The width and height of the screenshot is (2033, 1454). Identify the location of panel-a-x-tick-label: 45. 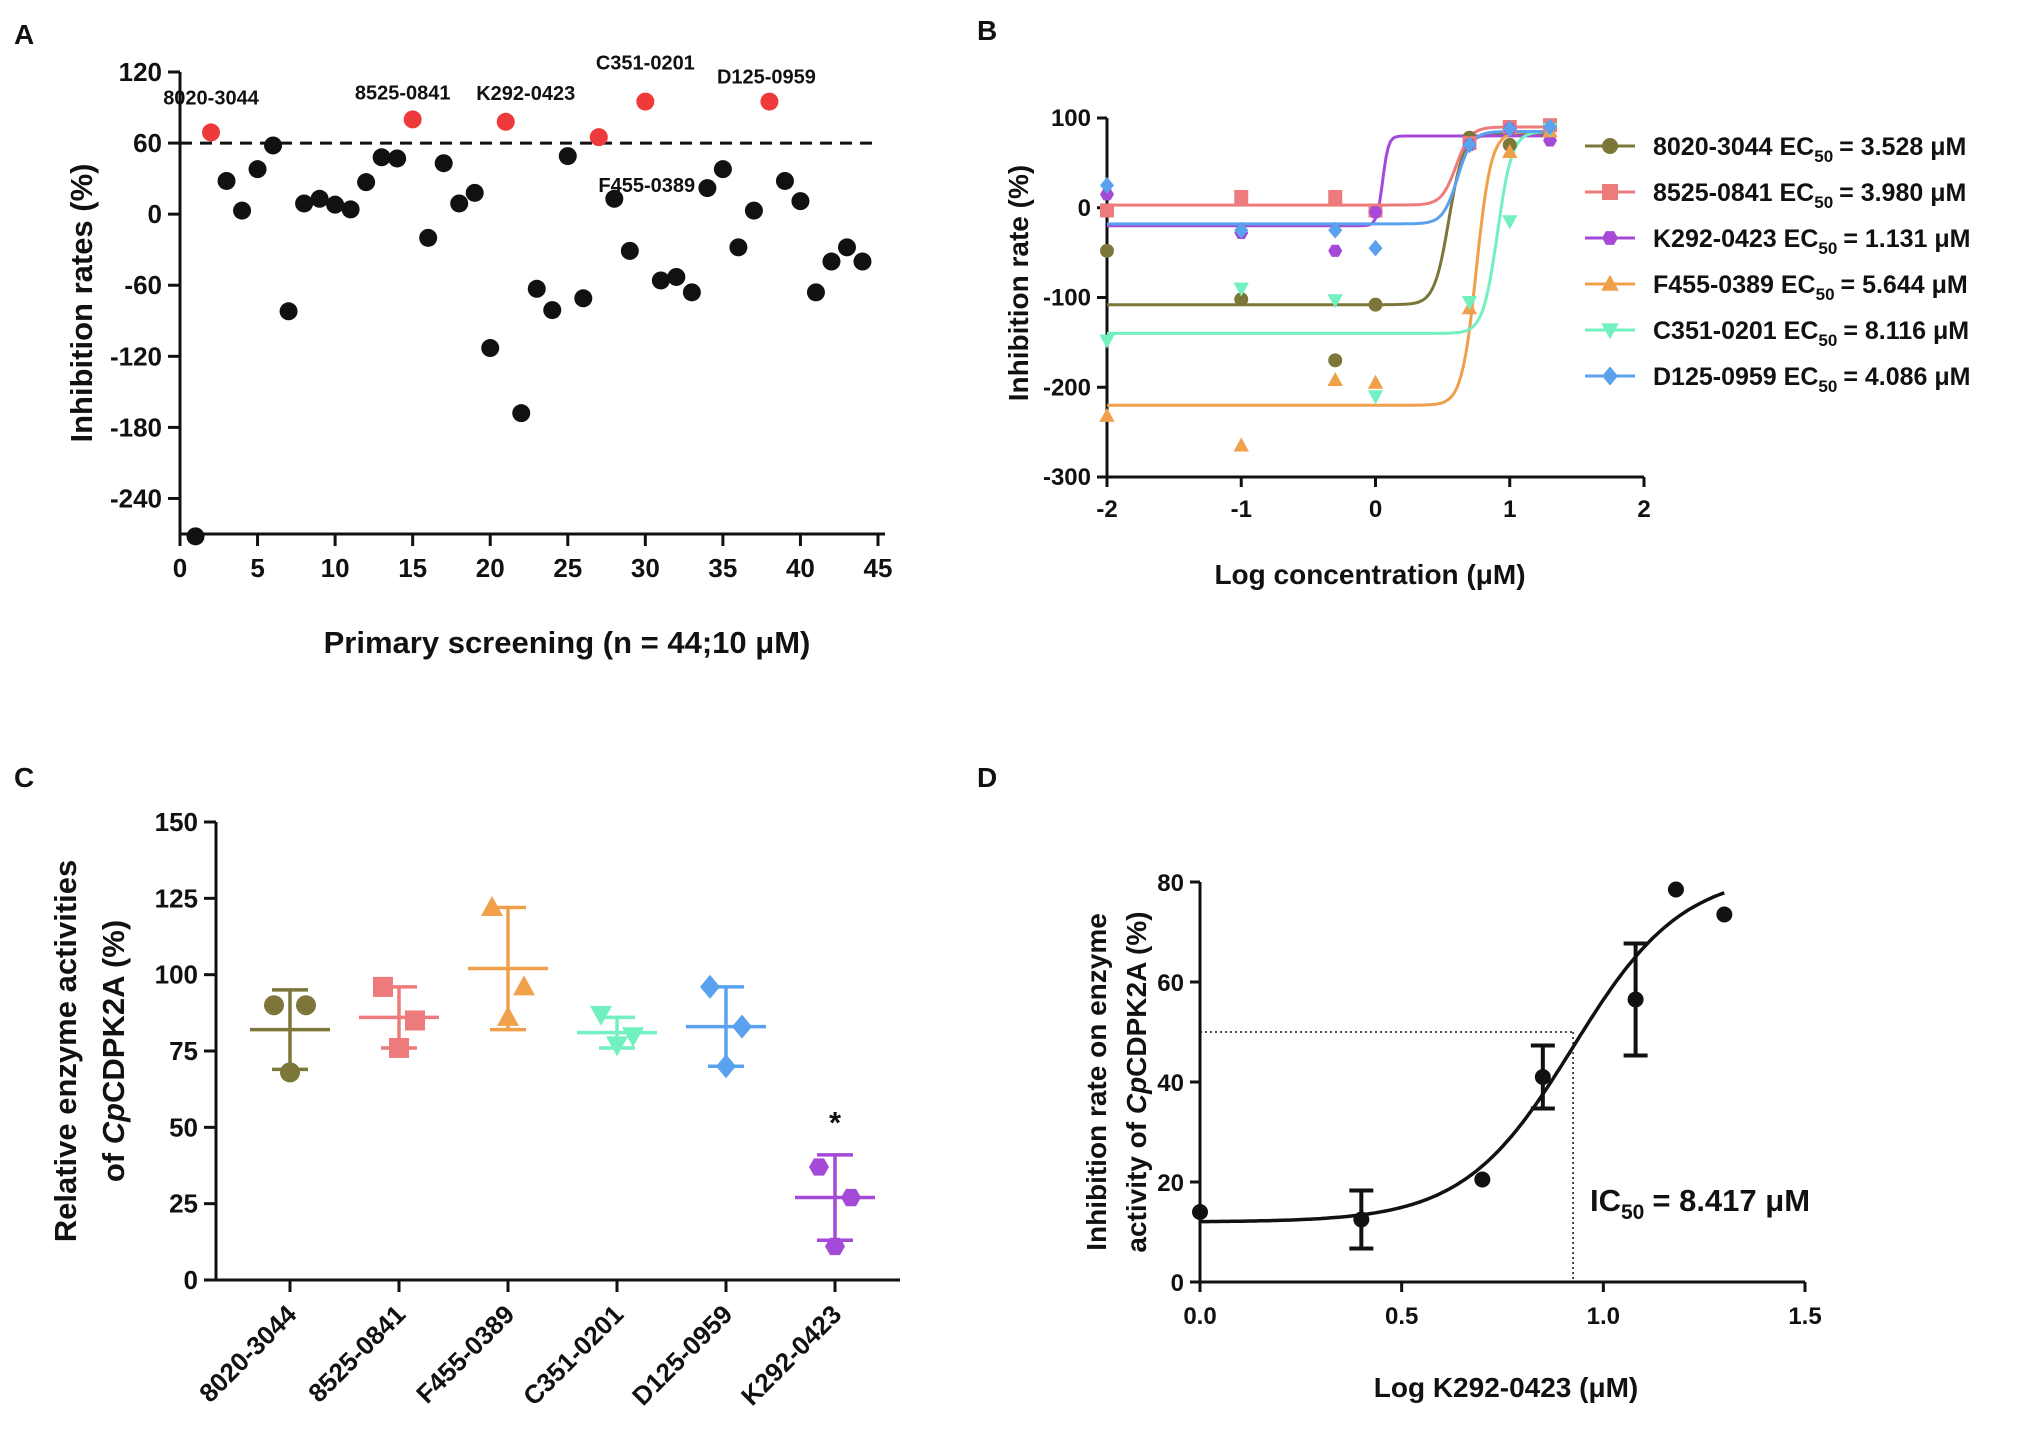
(878, 568).